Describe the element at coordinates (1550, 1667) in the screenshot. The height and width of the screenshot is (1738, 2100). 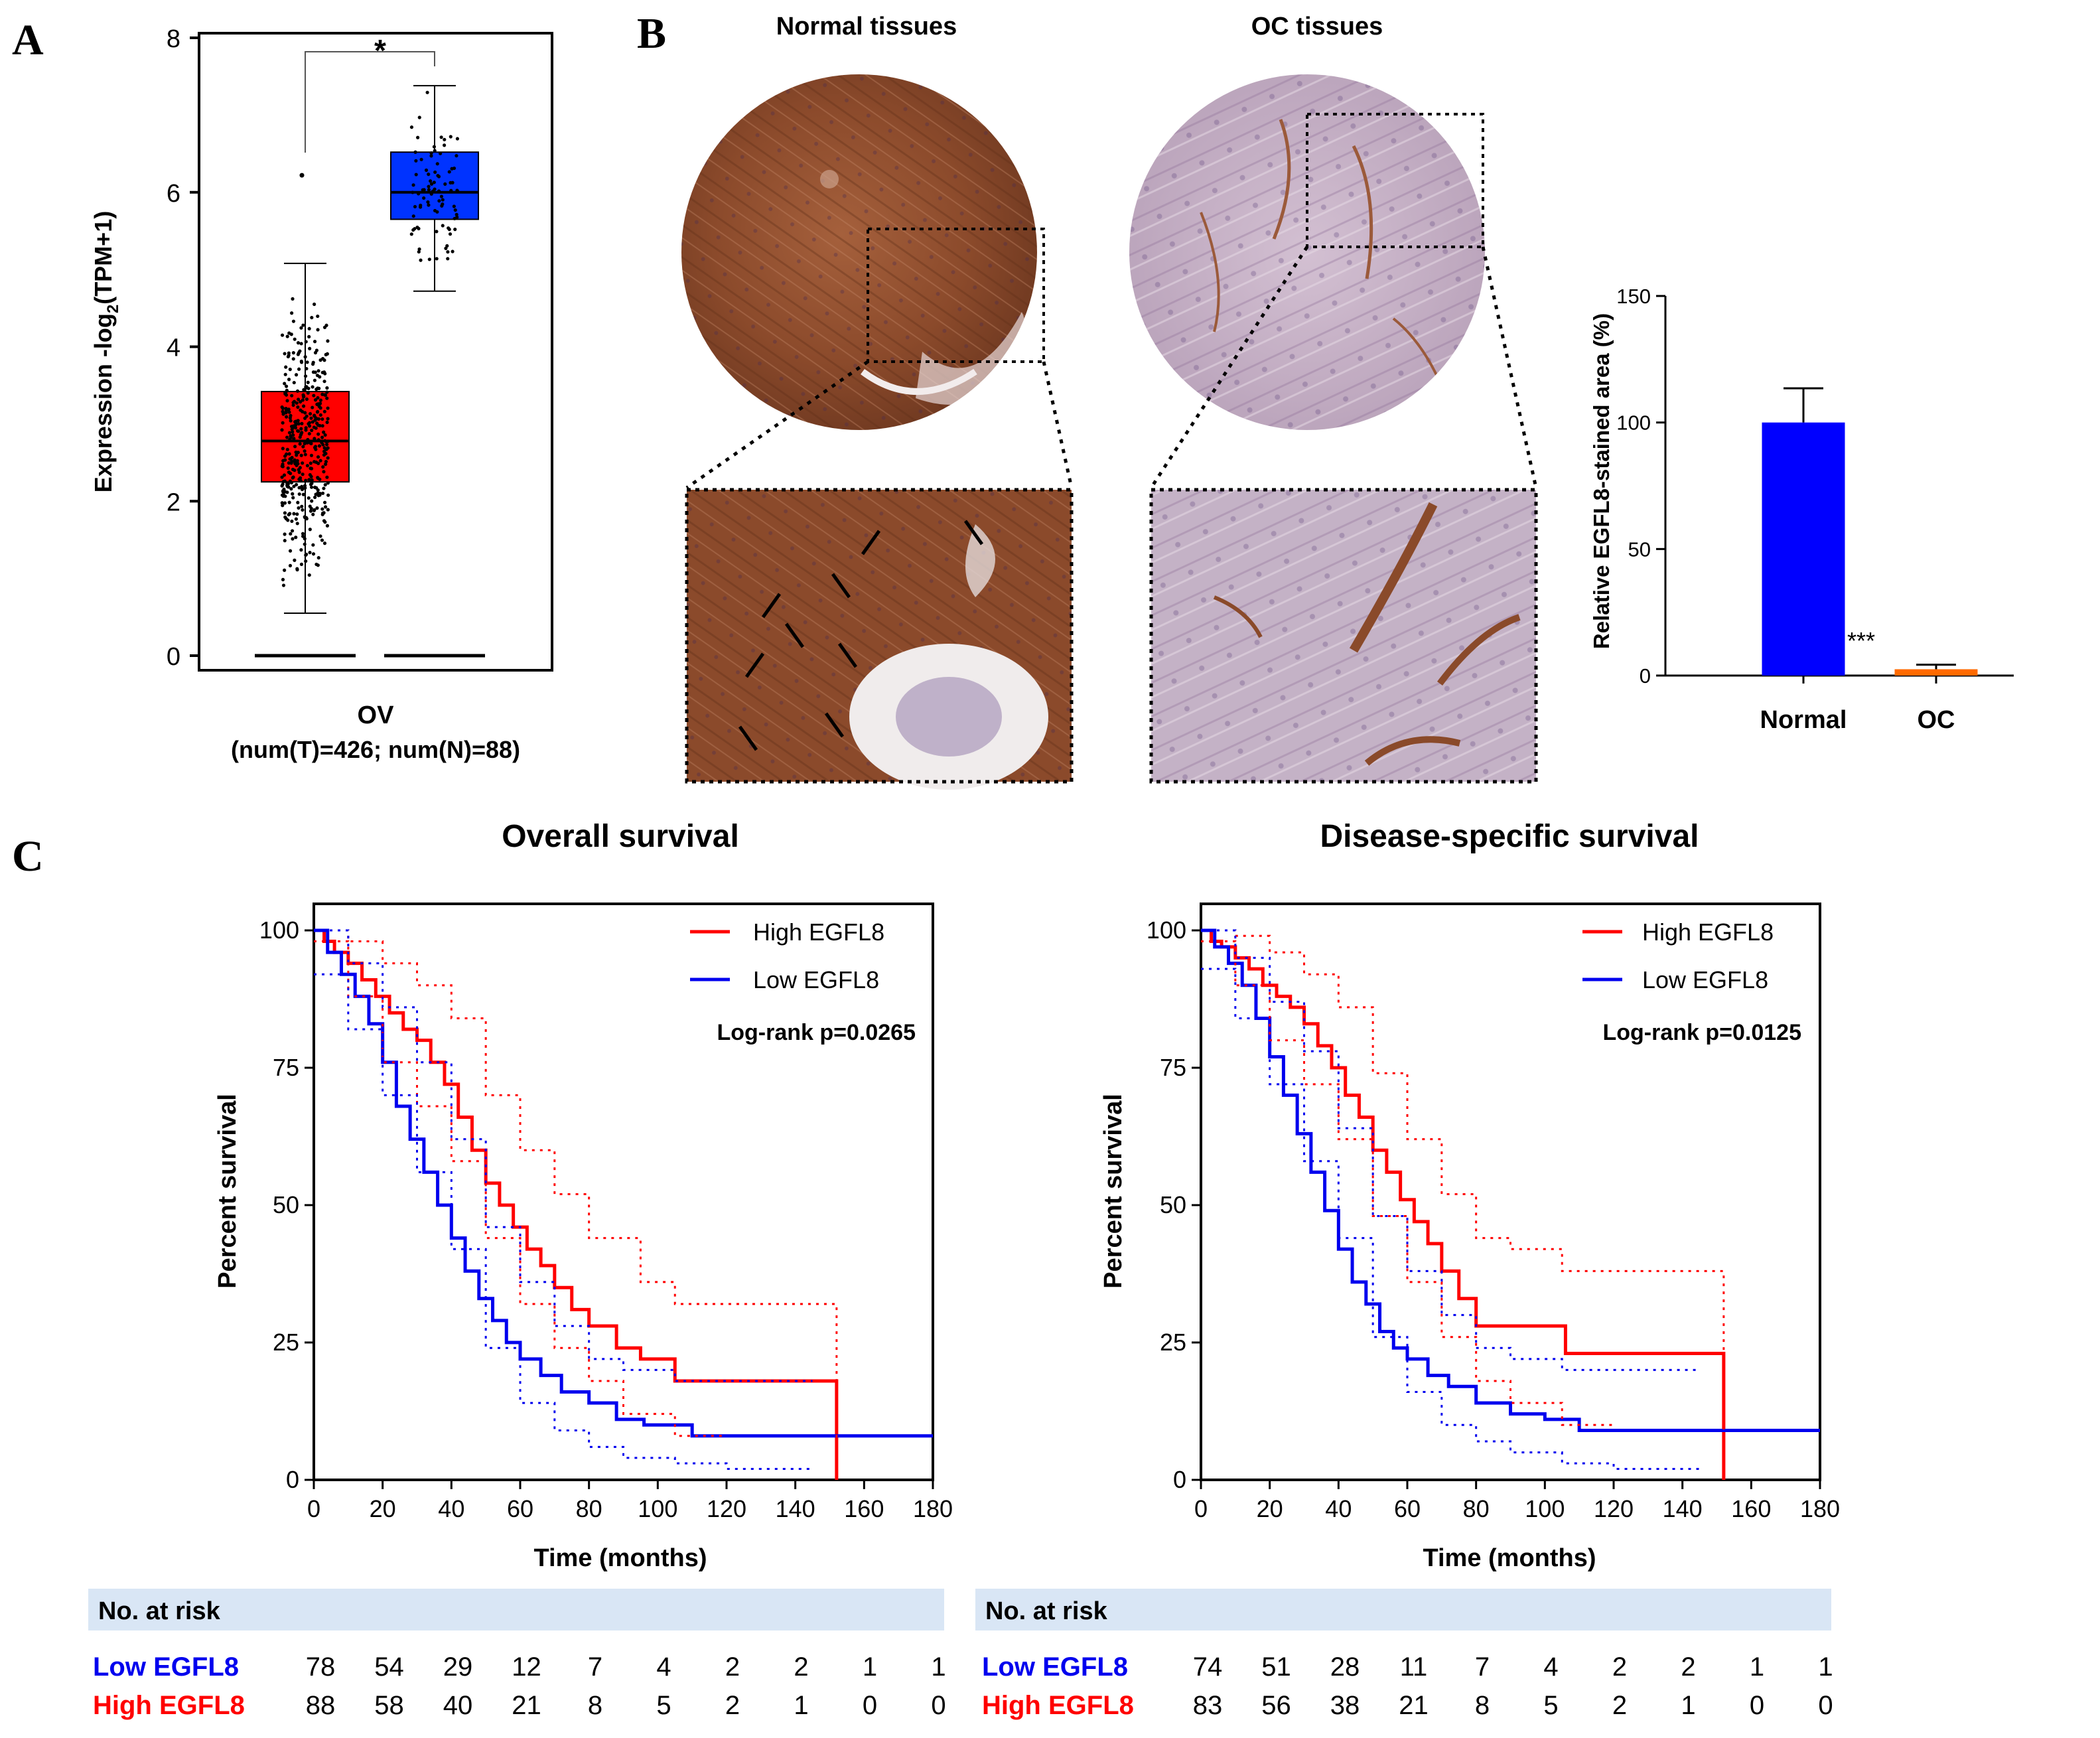
I see `risk-low-value: 4` at that location.